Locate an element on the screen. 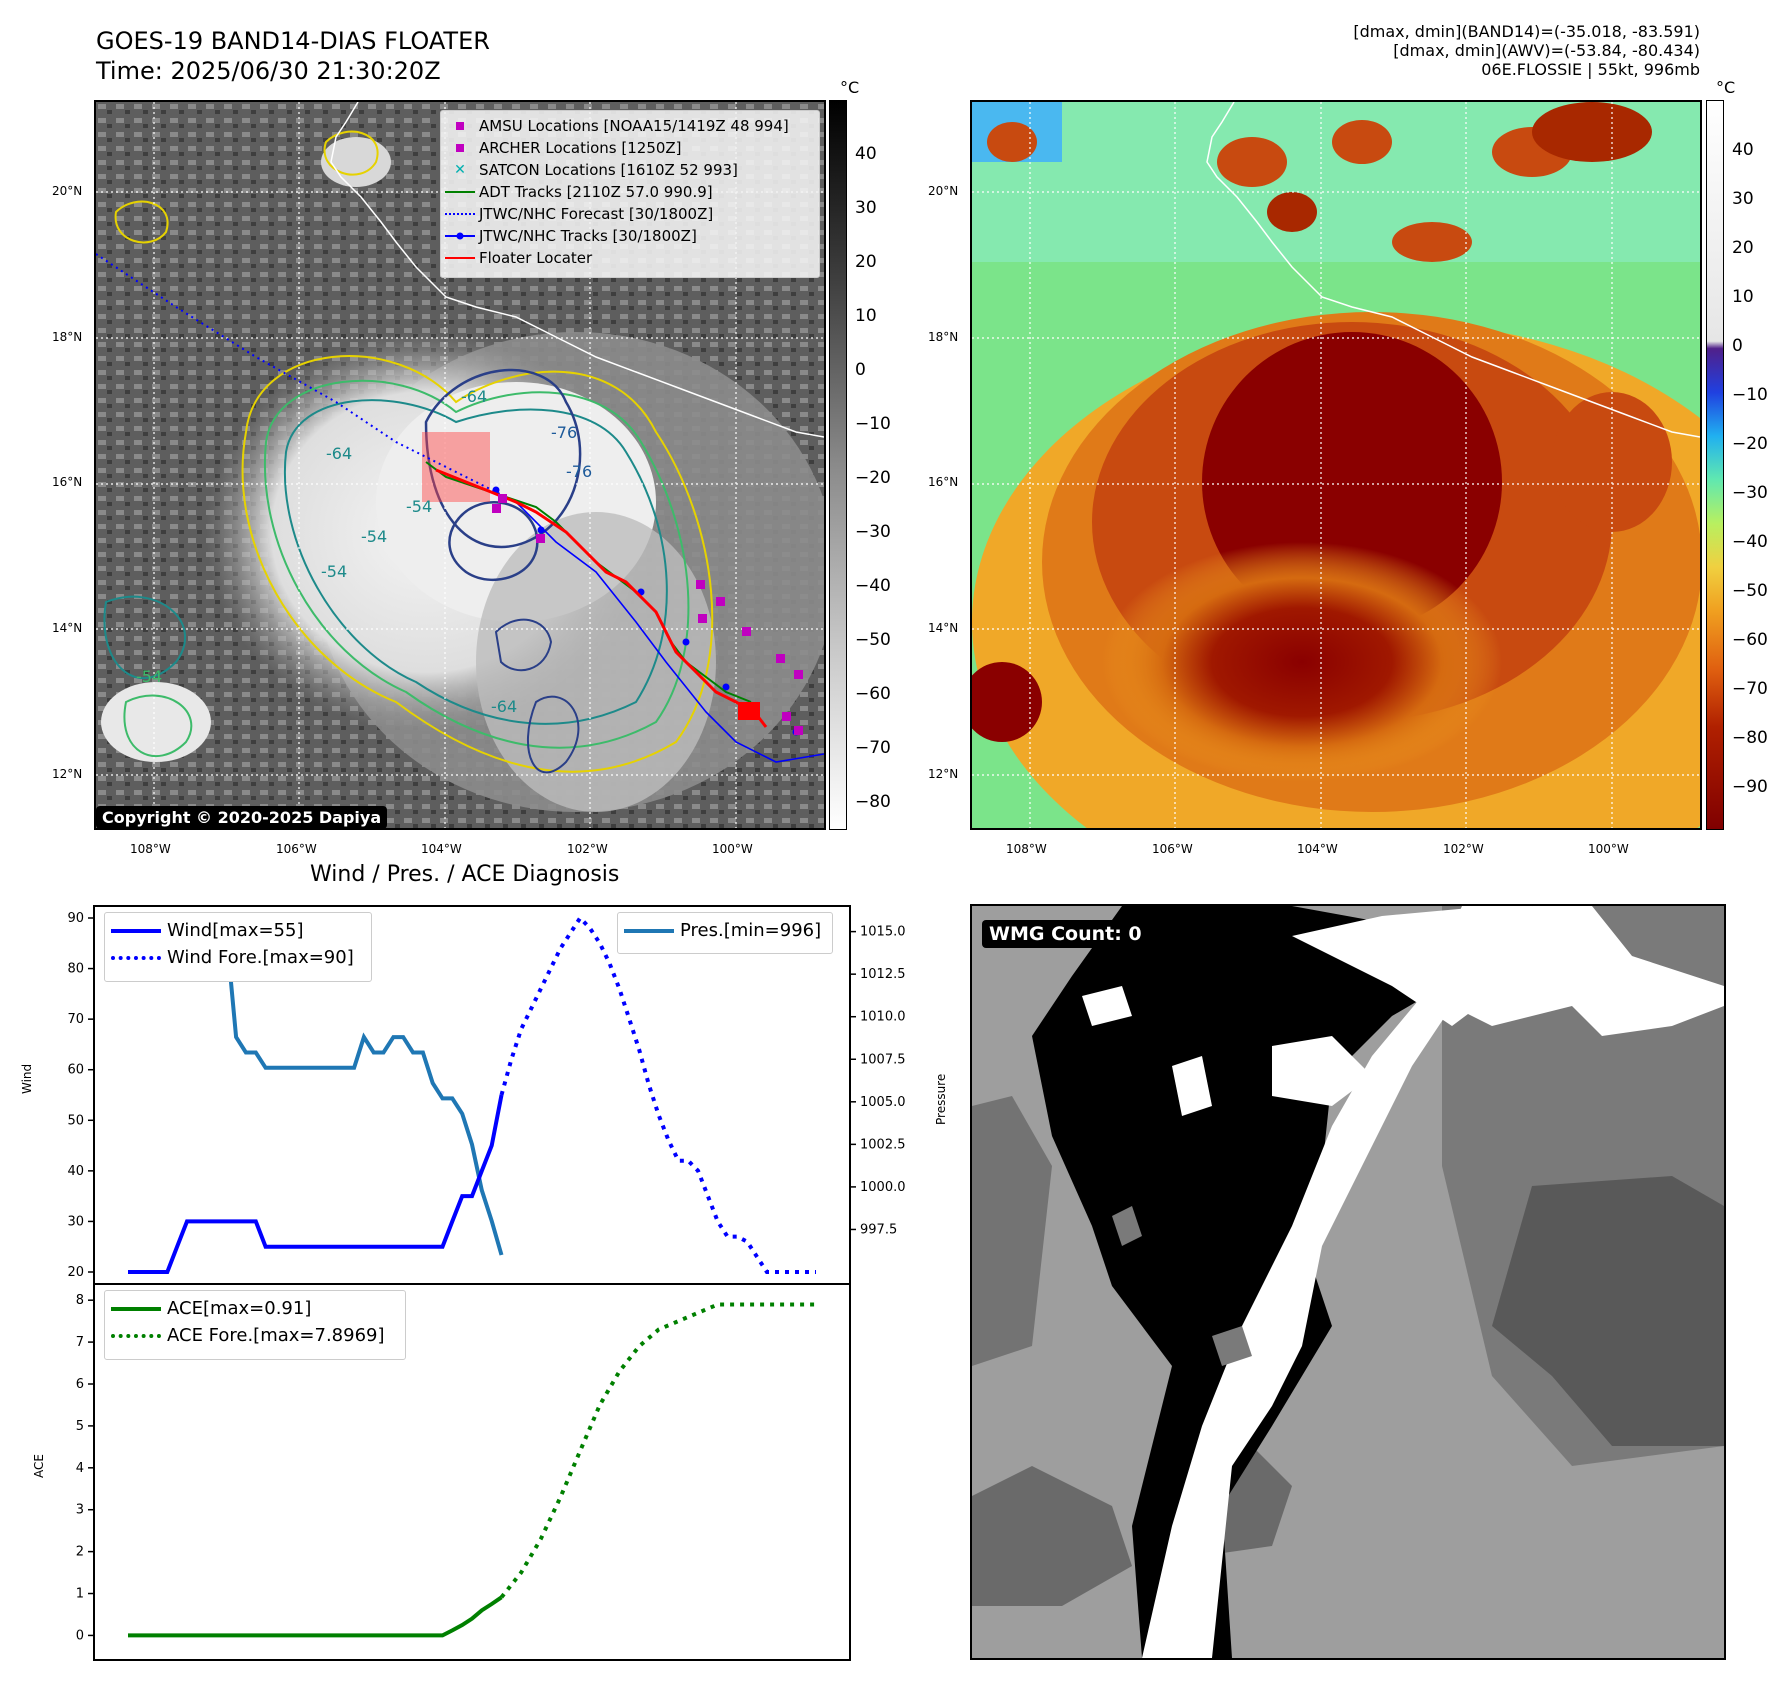 The height and width of the screenshot is (1690, 1788). legend-ace: ACE[max=0.91] is located at coordinates (255, 1308).